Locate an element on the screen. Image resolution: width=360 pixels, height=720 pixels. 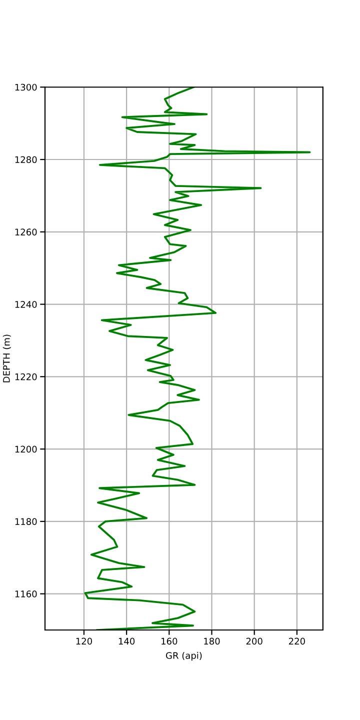
y-tick-label: 1260 is located at coordinates (26, 232).